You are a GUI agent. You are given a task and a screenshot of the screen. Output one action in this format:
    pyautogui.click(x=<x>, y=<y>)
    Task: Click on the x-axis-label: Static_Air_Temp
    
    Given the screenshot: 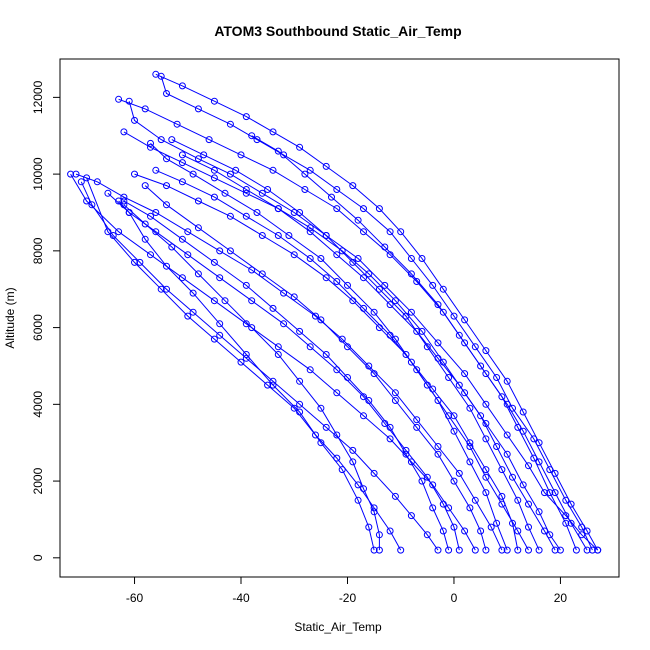 What is the action you would take?
    pyautogui.click(x=338, y=627)
    